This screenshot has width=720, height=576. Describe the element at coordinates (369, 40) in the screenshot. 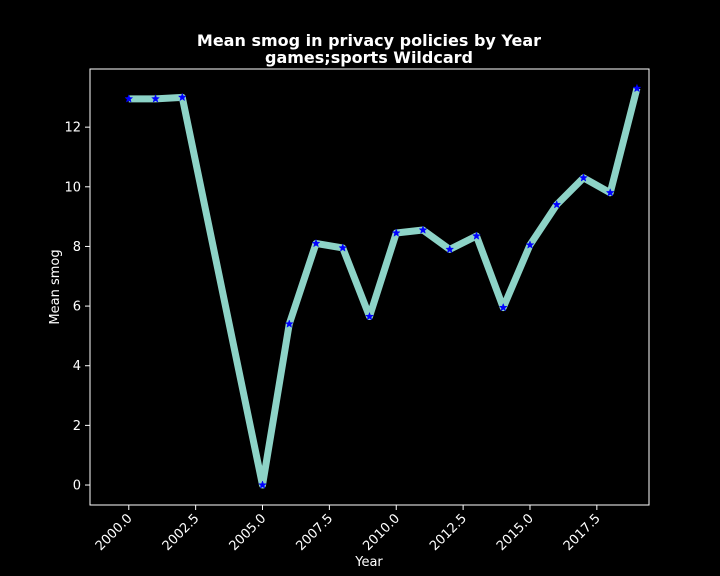

I see `chart-title: Mean smog in privacy policies by Year` at that location.